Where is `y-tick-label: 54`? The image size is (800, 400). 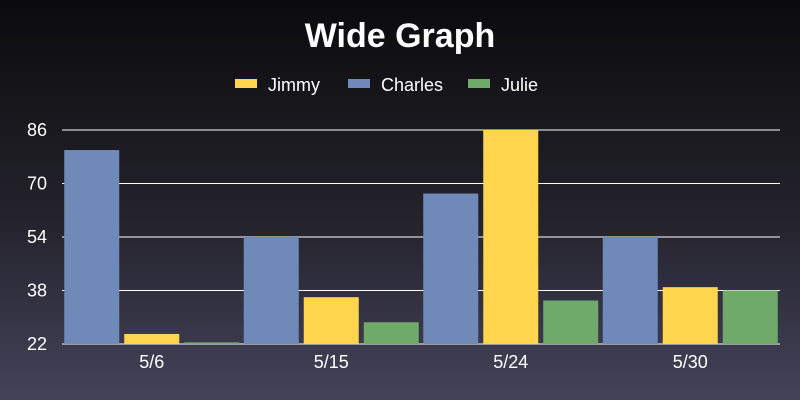 y-tick-label: 54 is located at coordinates (37, 237).